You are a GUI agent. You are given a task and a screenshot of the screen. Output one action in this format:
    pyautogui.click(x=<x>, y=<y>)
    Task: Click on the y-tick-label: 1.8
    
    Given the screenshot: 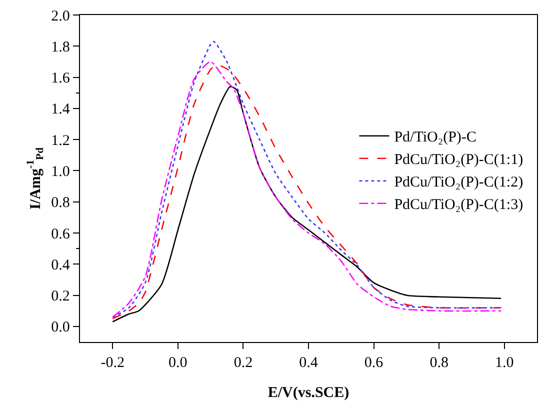 What is the action you would take?
    pyautogui.click(x=60, y=47)
    